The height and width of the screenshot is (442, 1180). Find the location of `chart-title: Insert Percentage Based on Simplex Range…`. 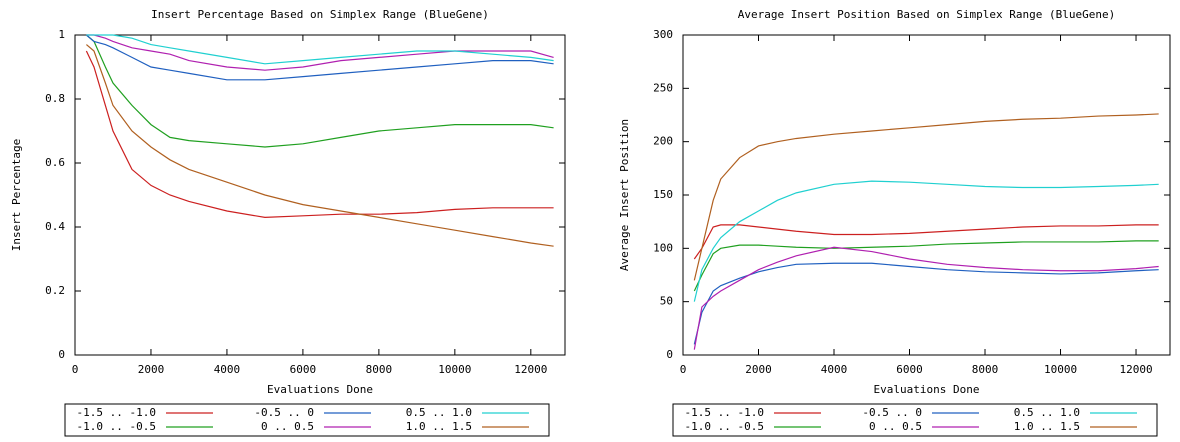

chart-title: Insert Percentage Based on Simplex Range… is located at coordinates (320, 14).